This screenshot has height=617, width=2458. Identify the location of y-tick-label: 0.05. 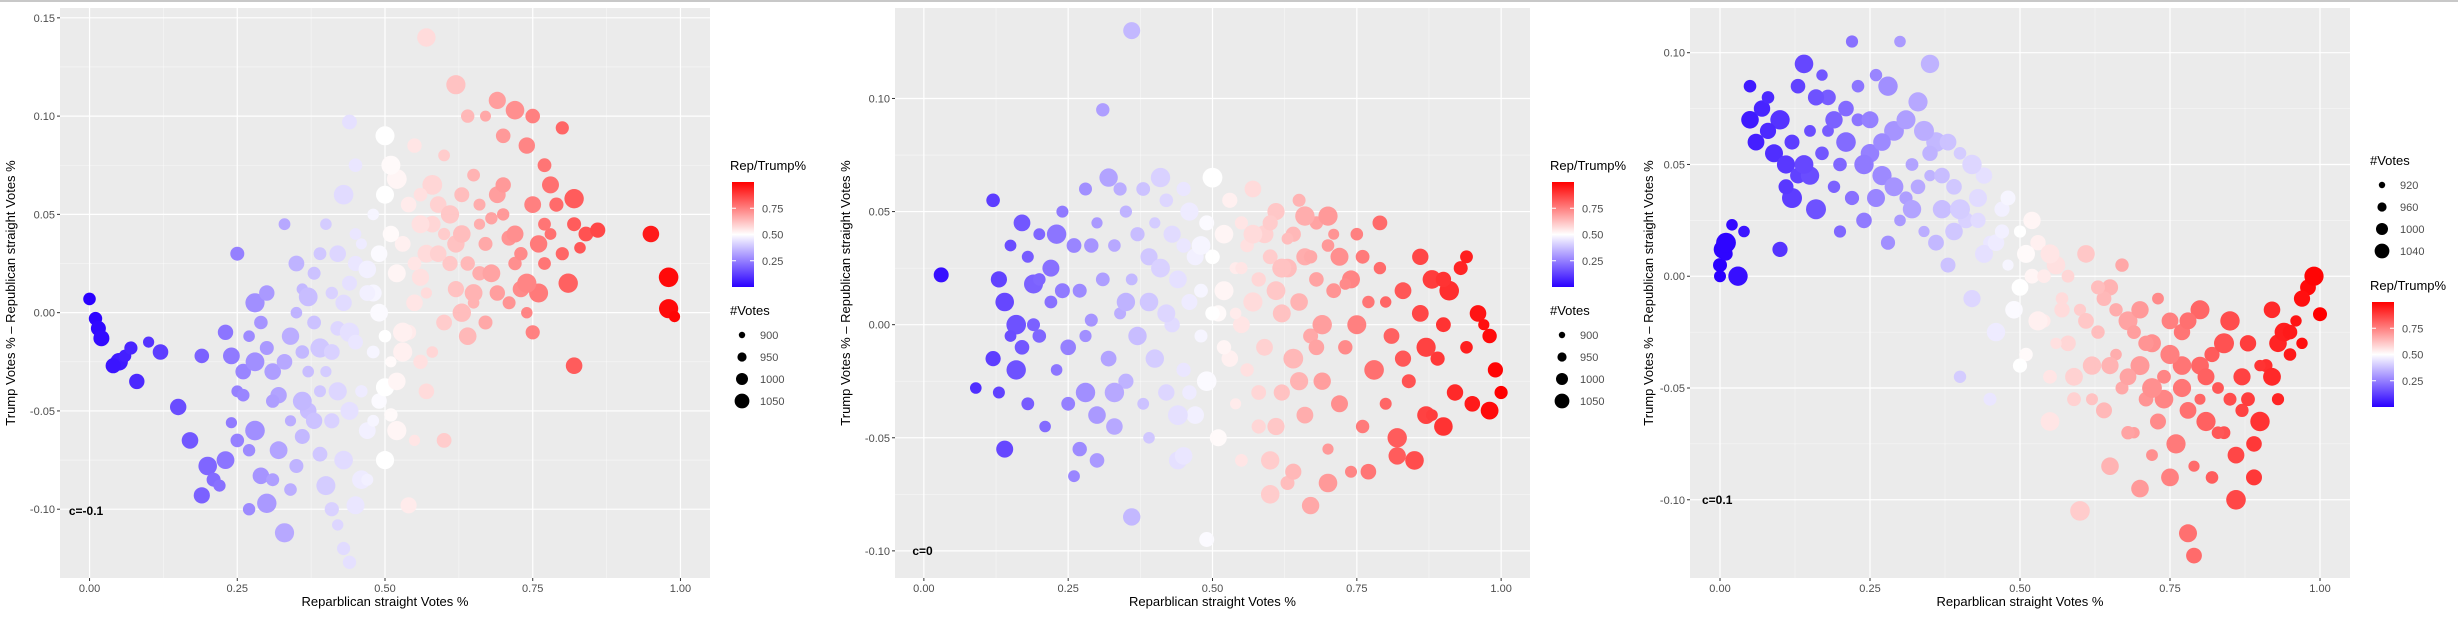
(44, 215).